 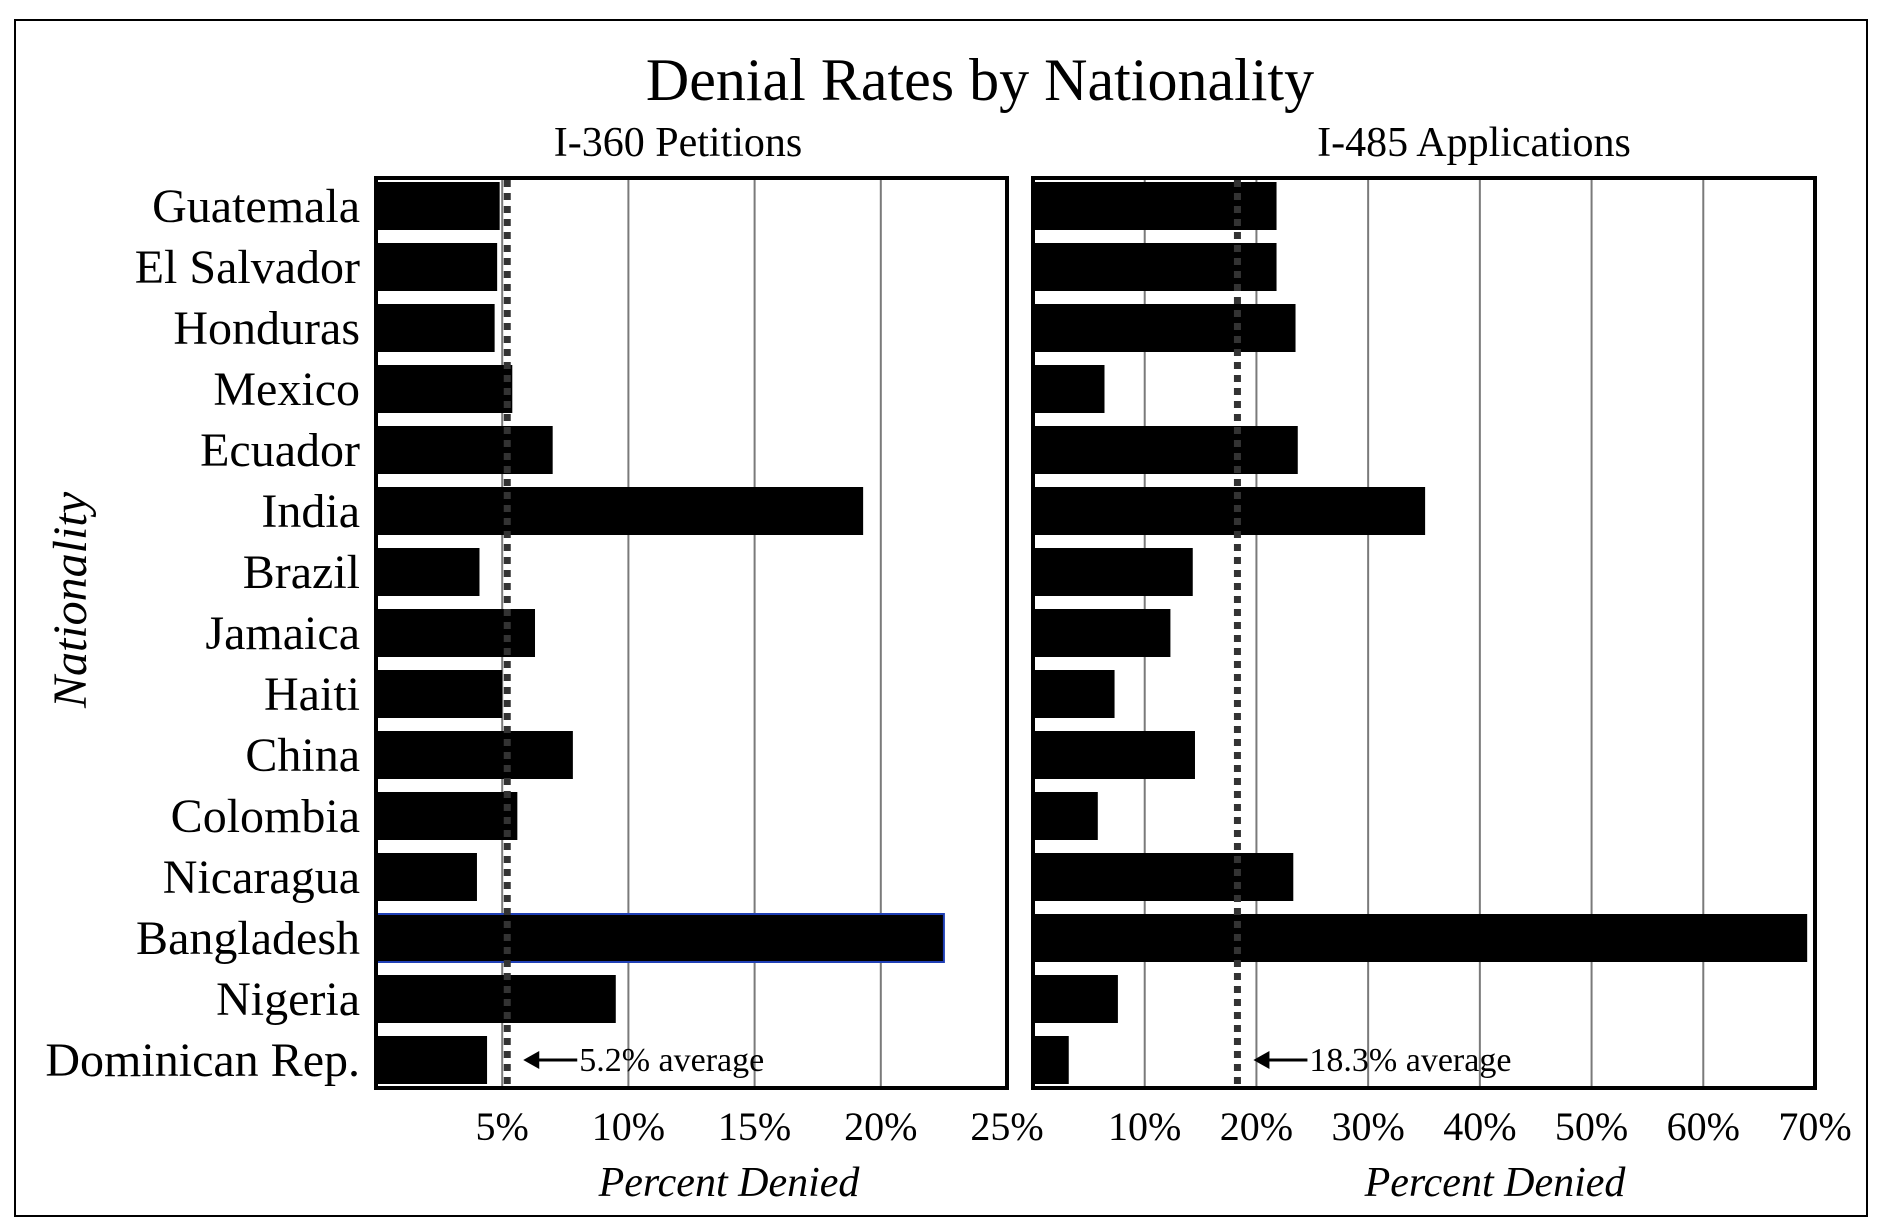 What do you see at coordinates (980, 80) in the screenshot?
I see `chart-title: Denial Rates by Nationality` at bounding box center [980, 80].